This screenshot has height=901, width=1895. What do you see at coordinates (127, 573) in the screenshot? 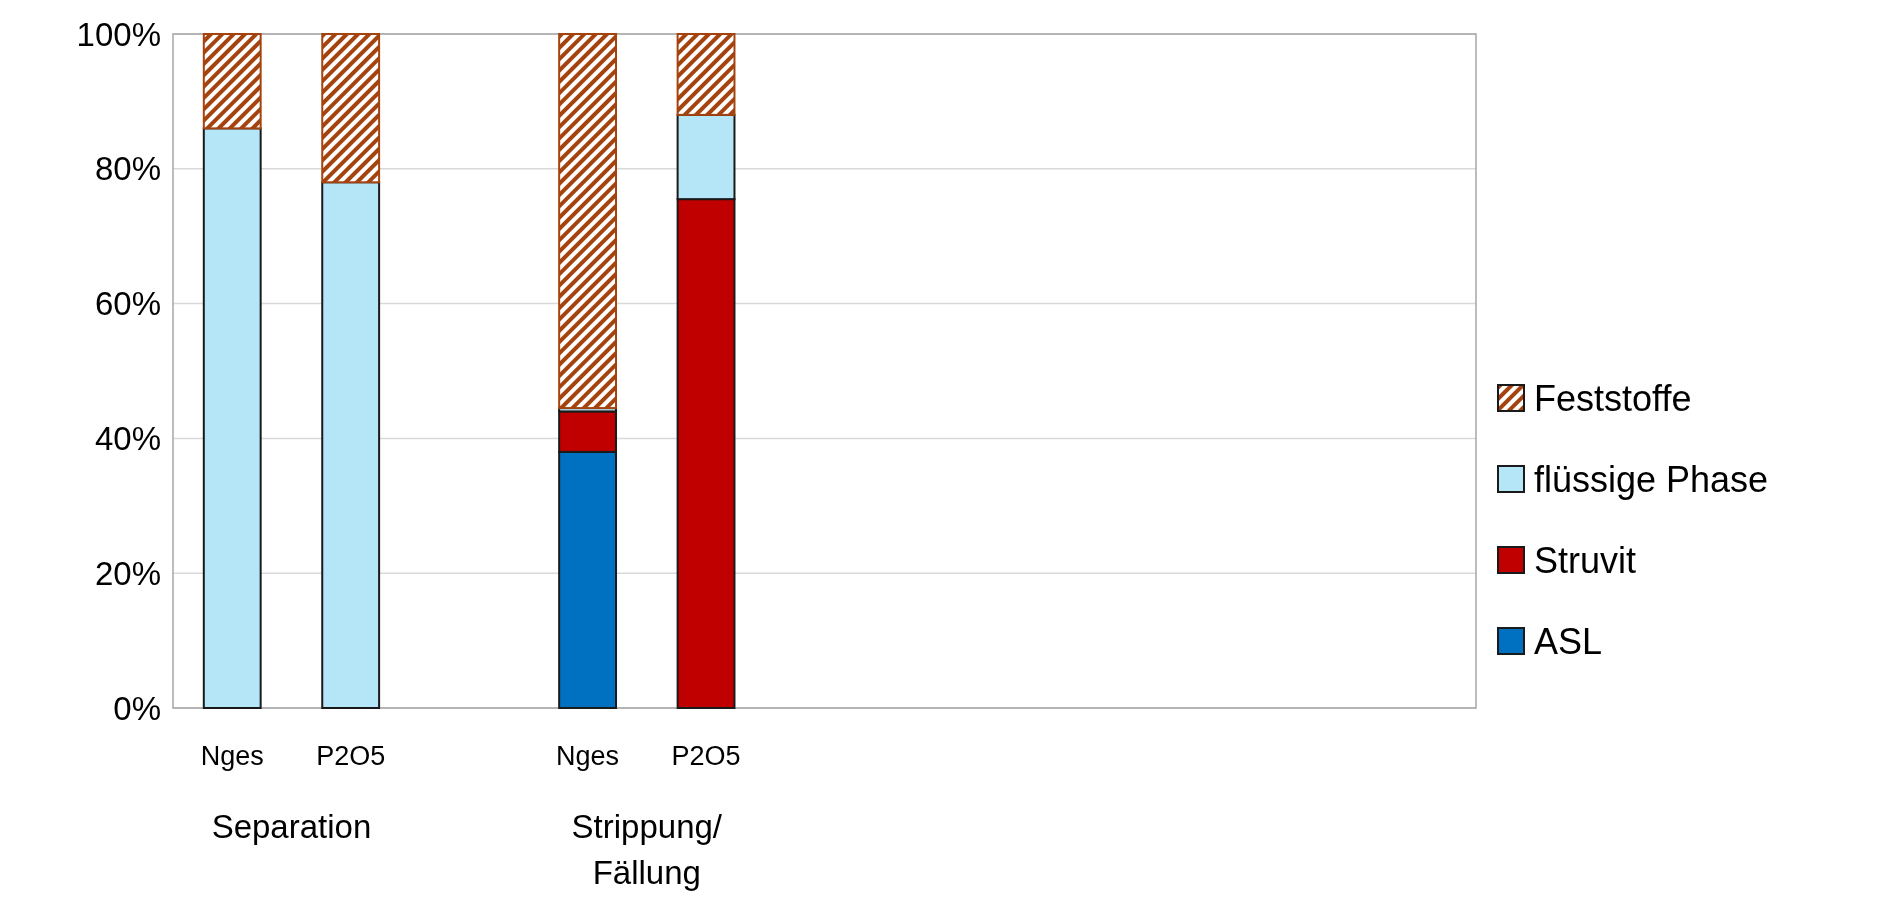
I see `y-tick-label: 20%` at bounding box center [127, 573].